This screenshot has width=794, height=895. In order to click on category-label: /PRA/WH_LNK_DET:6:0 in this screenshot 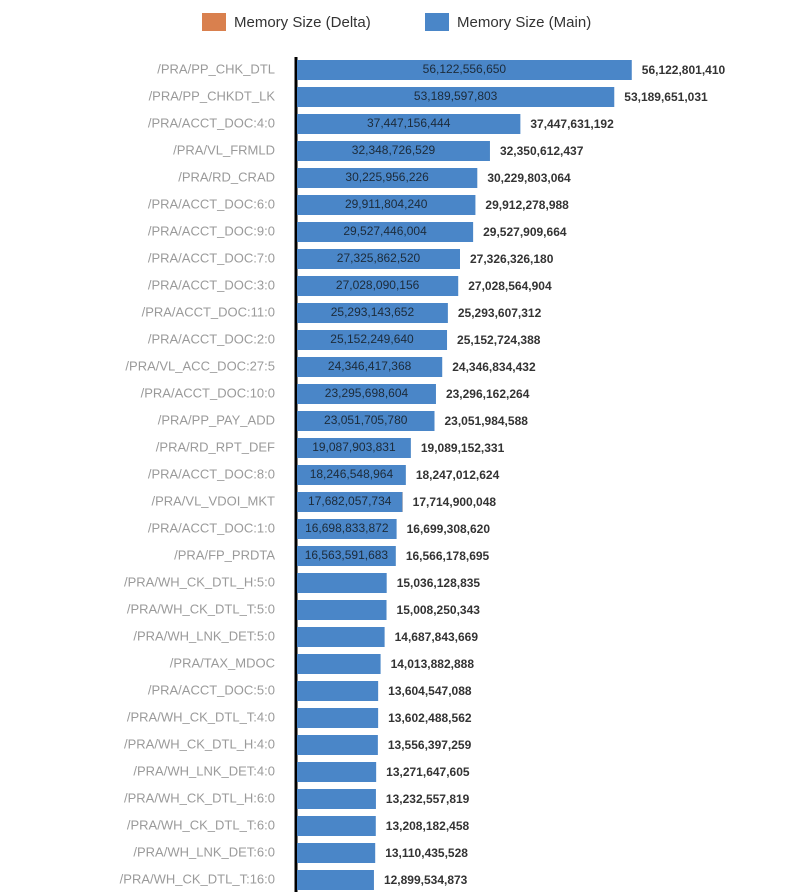, I will do `click(204, 851)`.